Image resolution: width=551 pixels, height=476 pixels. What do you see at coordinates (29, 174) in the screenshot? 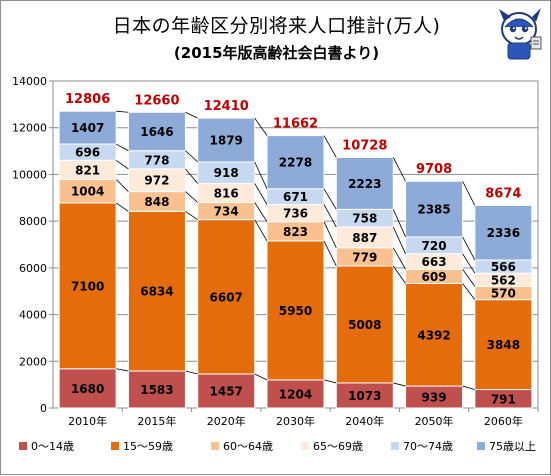
I see `y-tick-label-5: 10000` at bounding box center [29, 174].